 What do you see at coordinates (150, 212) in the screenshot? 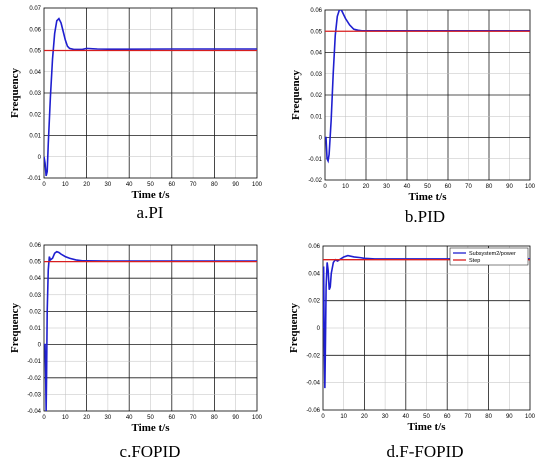
I see `caption-a: a.PI` at bounding box center [150, 212].